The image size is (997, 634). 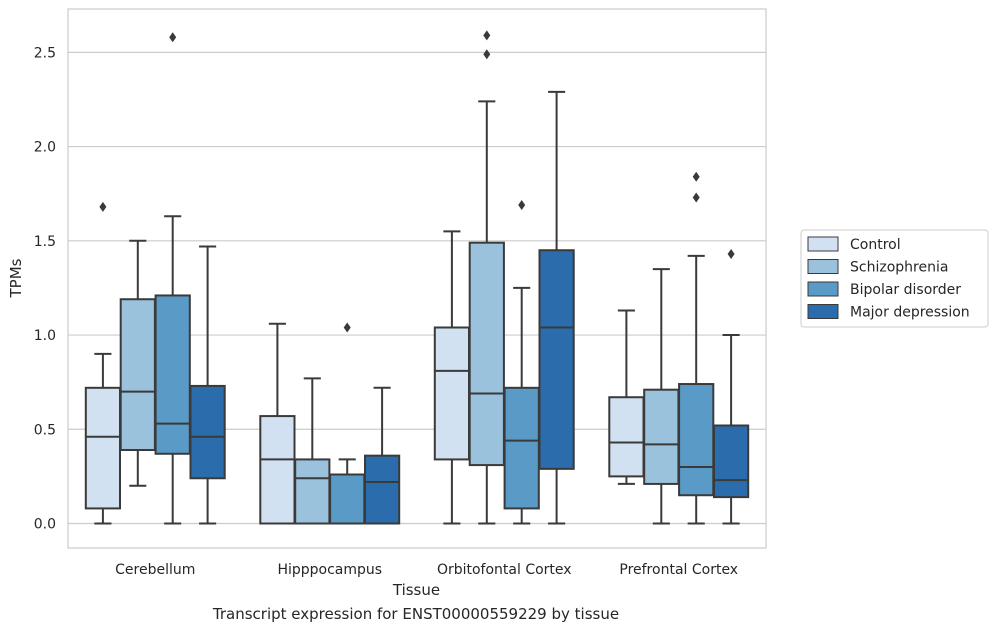 I want to click on legend-label: Control, so click(x=875, y=245).